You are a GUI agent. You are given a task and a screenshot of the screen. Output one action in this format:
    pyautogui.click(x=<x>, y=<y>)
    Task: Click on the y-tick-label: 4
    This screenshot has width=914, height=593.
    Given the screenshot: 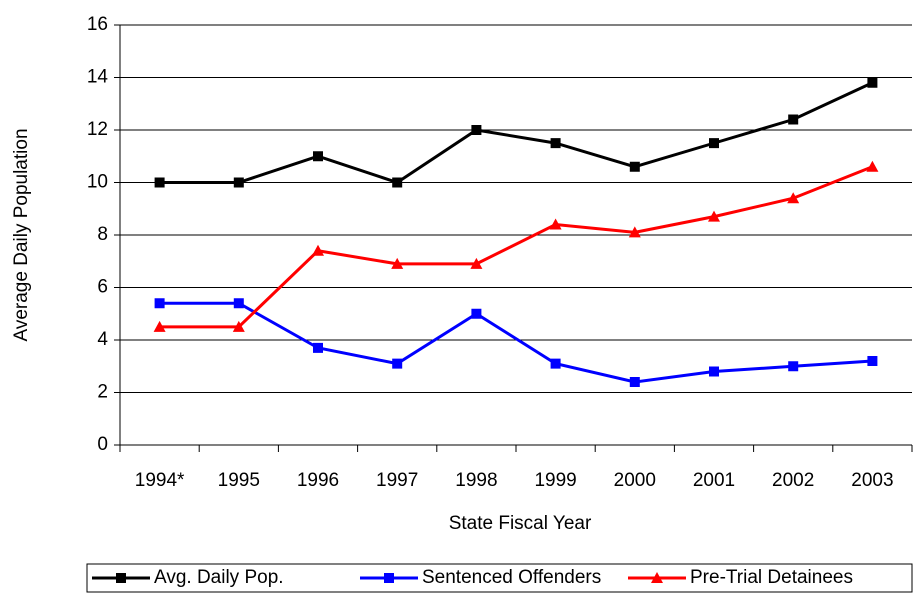 What is the action you would take?
    pyautogui.click(x=102, y=339)
    